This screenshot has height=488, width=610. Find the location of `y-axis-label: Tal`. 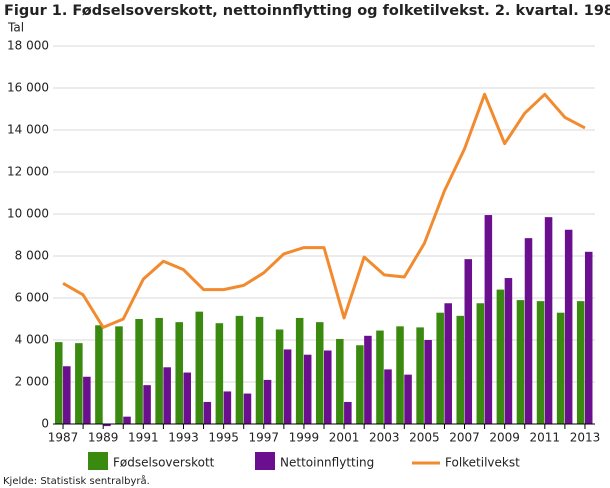

y-axis-label: Tal is located at coordinates (15, 28).